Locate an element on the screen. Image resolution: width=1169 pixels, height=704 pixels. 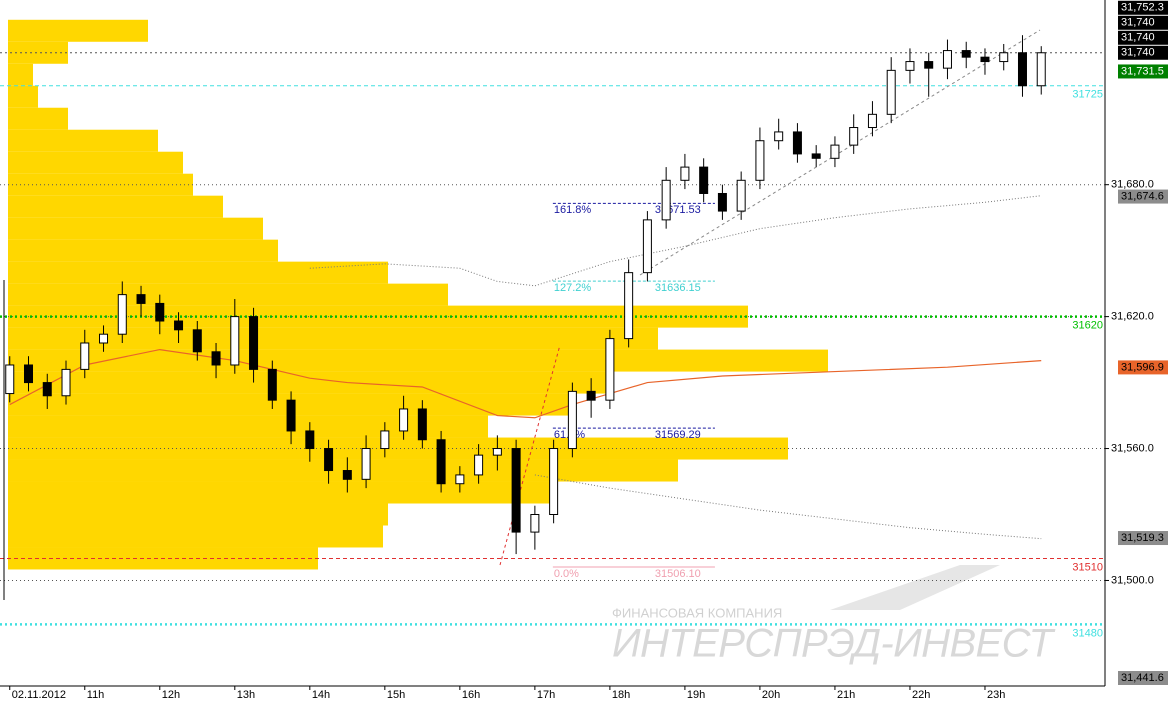
price-tag-label: 31,441.6 is located at coordinates (1142, 678).